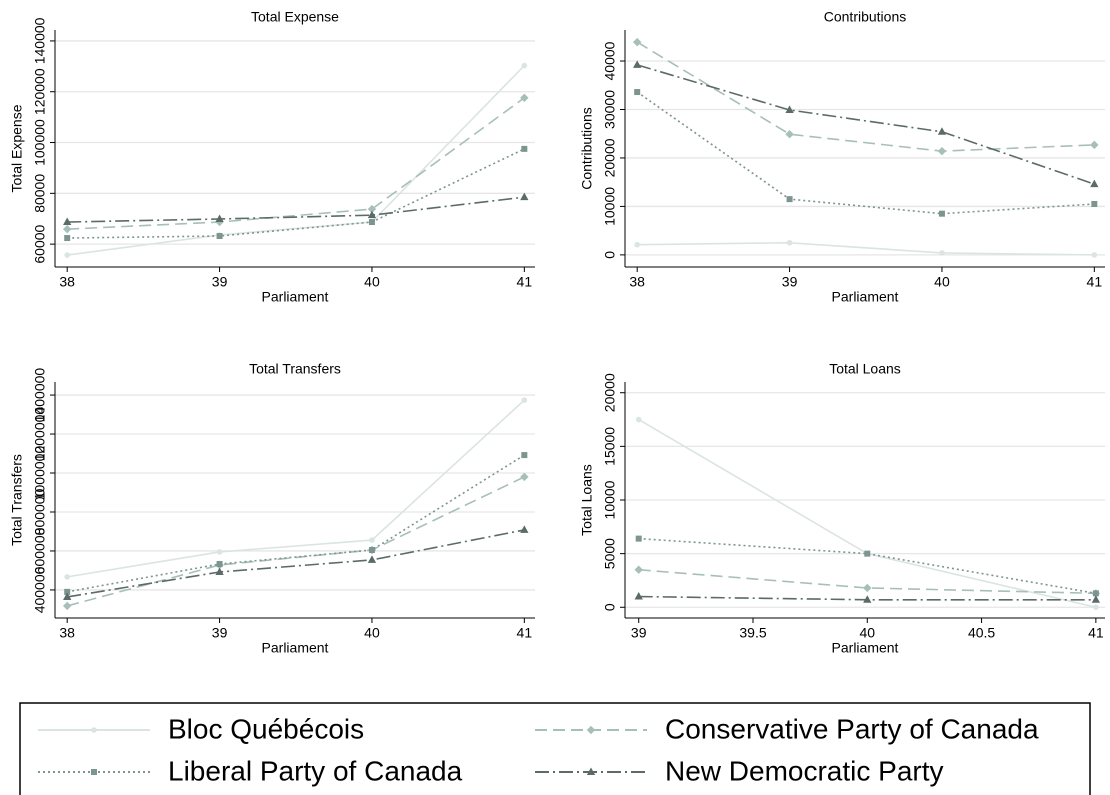 The height and width of the screenshot is (795, 1110). I want to click on y-axis-label: Total Transfers, so click(17, 500).